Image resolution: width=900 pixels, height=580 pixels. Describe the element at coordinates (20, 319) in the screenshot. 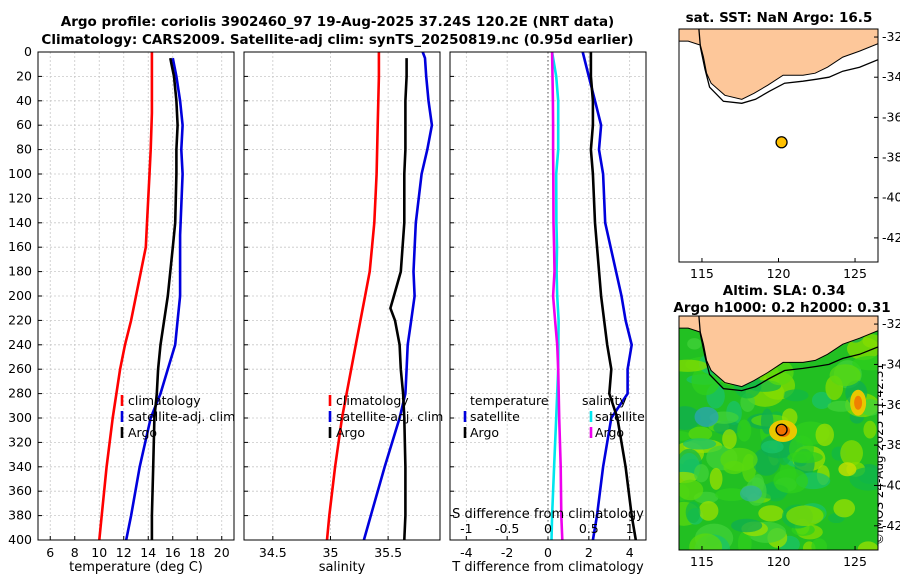

I see `depth-tick-label: 220` at that location.